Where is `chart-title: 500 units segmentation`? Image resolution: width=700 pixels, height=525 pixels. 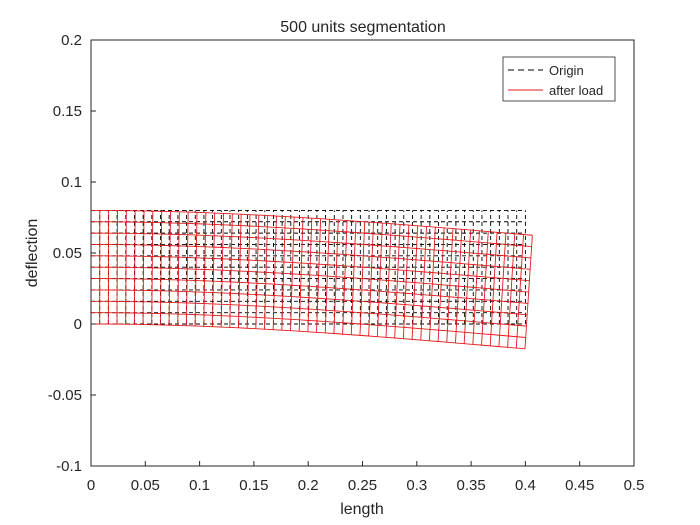
chart-title: 500 units segmentation is located at coordinates (362, 27).